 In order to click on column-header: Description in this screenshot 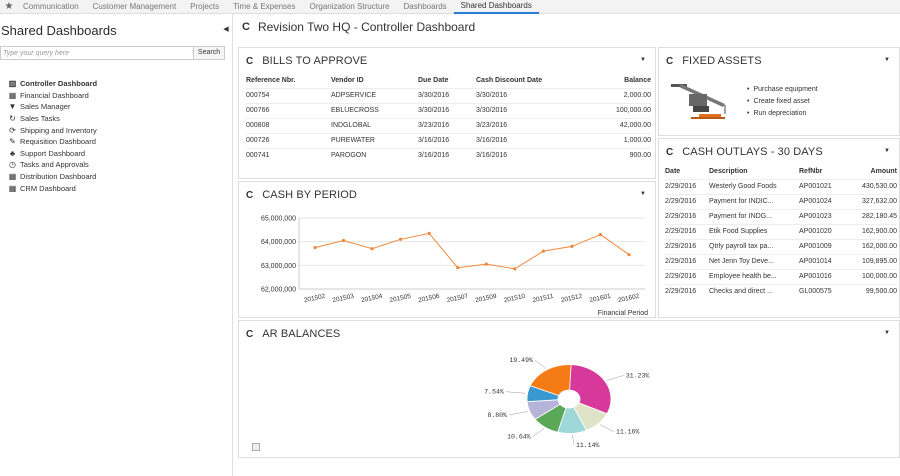, I will do `click(728, 172)`.